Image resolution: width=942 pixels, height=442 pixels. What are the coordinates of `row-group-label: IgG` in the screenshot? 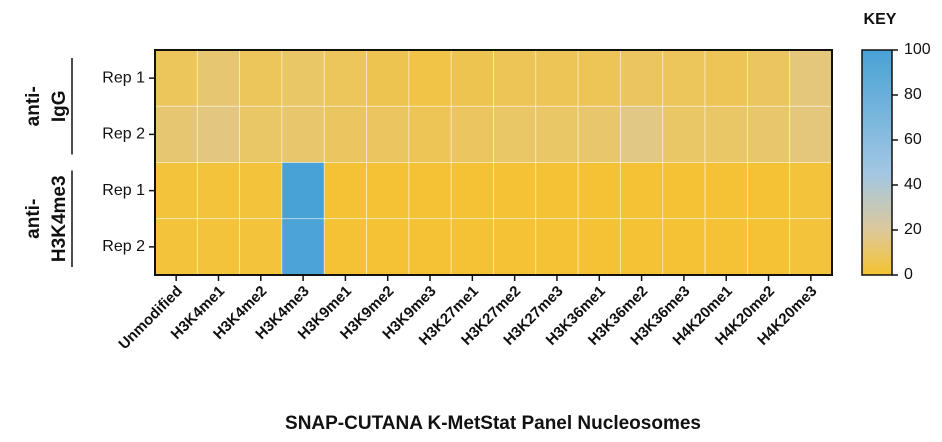 It's located at (59, 106).